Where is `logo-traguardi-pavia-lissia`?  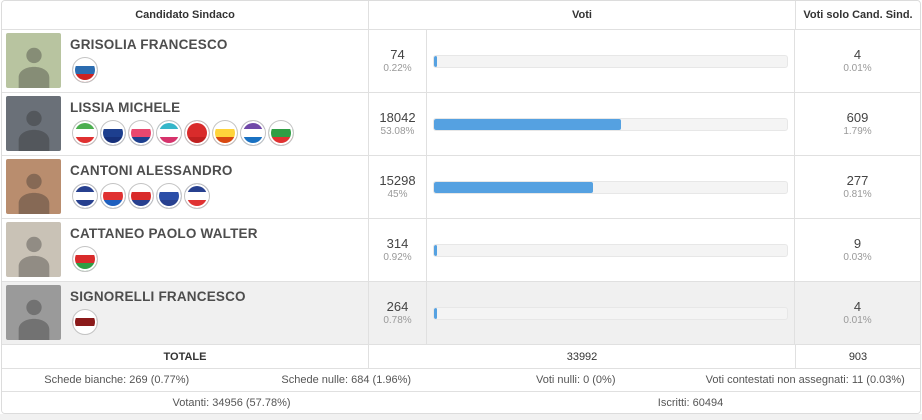 logo-traguardi-pavia-lissia is located at coordinates (169, 133).